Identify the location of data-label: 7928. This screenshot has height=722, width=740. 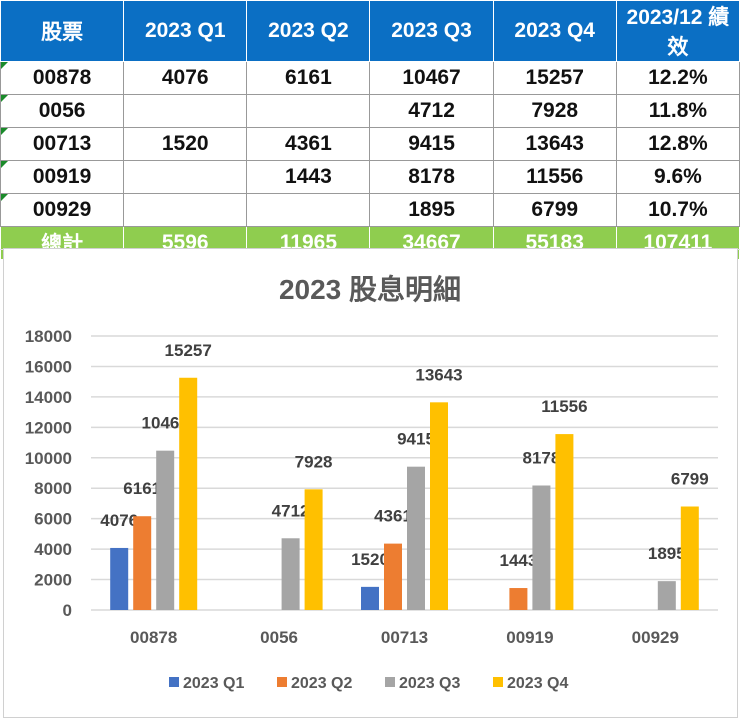
(314, 461).